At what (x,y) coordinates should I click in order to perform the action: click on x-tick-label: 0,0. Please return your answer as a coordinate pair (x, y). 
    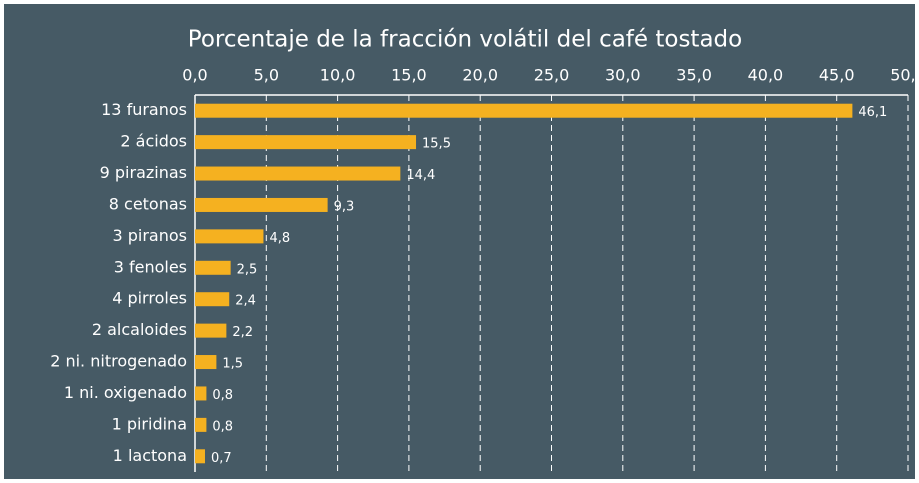
    Looking at the image, I should click on (194, 75).